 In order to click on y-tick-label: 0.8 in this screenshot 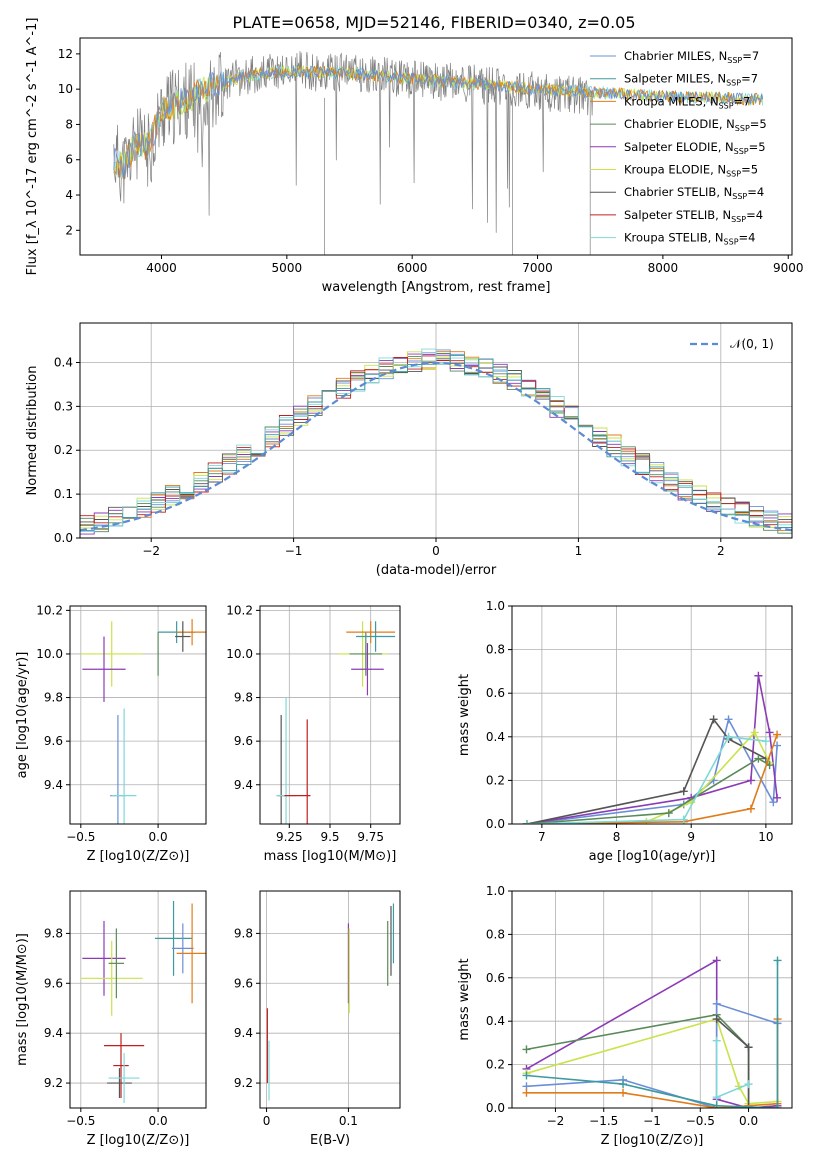, I will do `click(495, 650)`.